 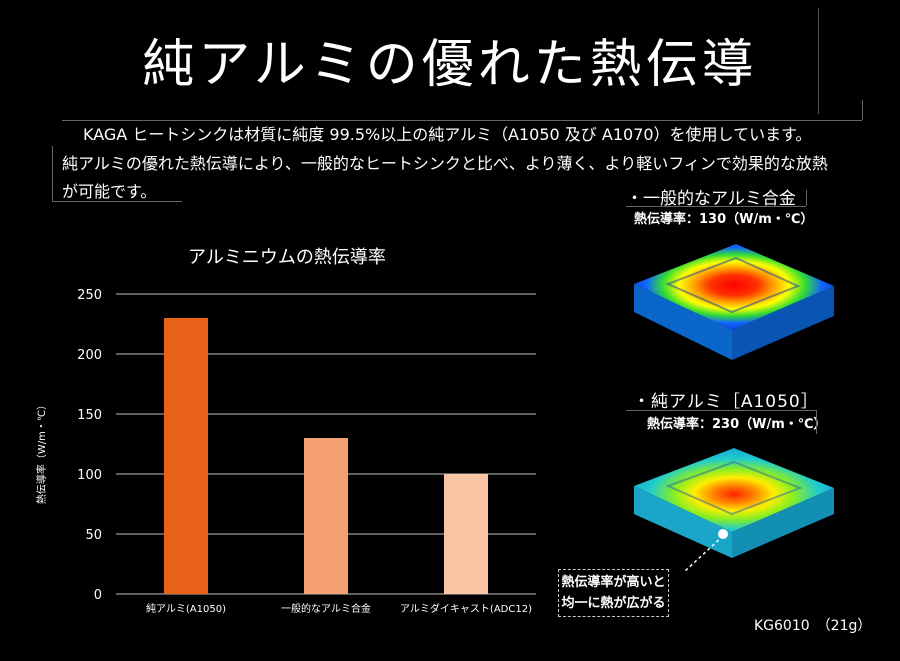 I want to click on intro-border-top, so click(x=462, y=120).